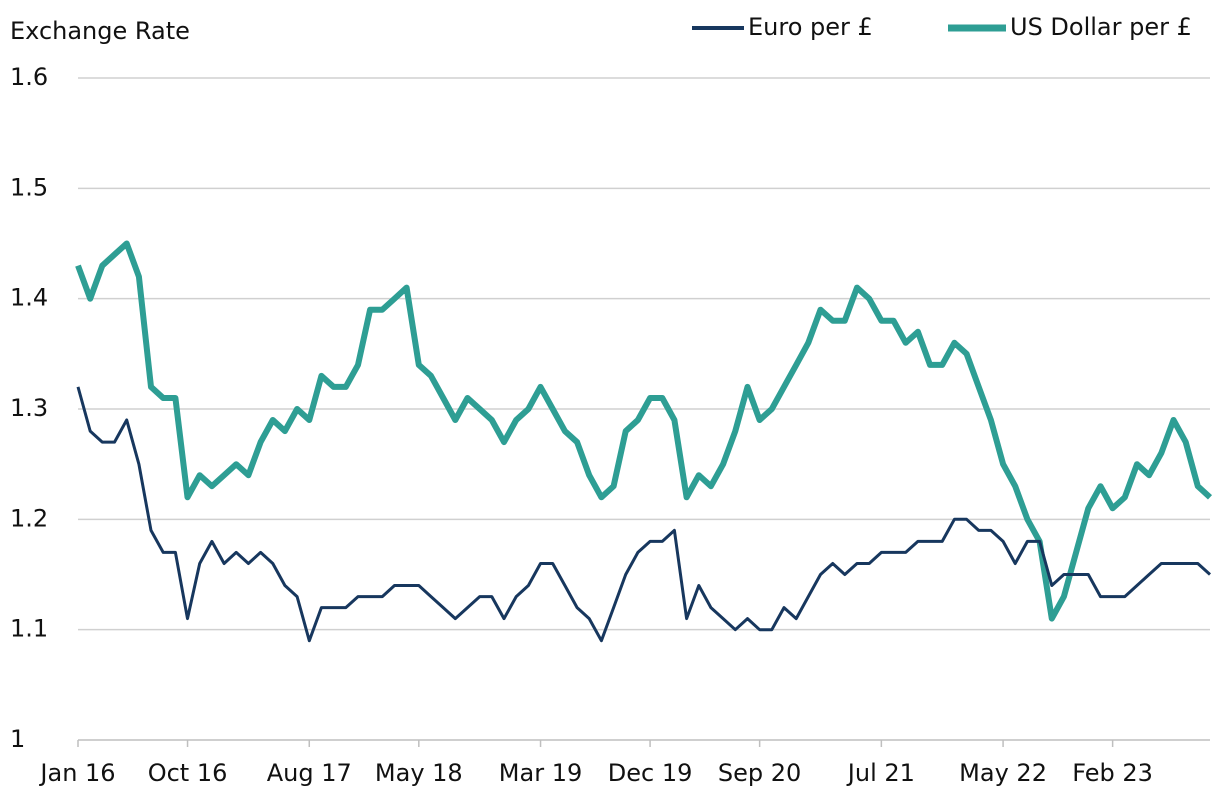  I want to click on x-tick-label: Mar 19, so click(540, 773).